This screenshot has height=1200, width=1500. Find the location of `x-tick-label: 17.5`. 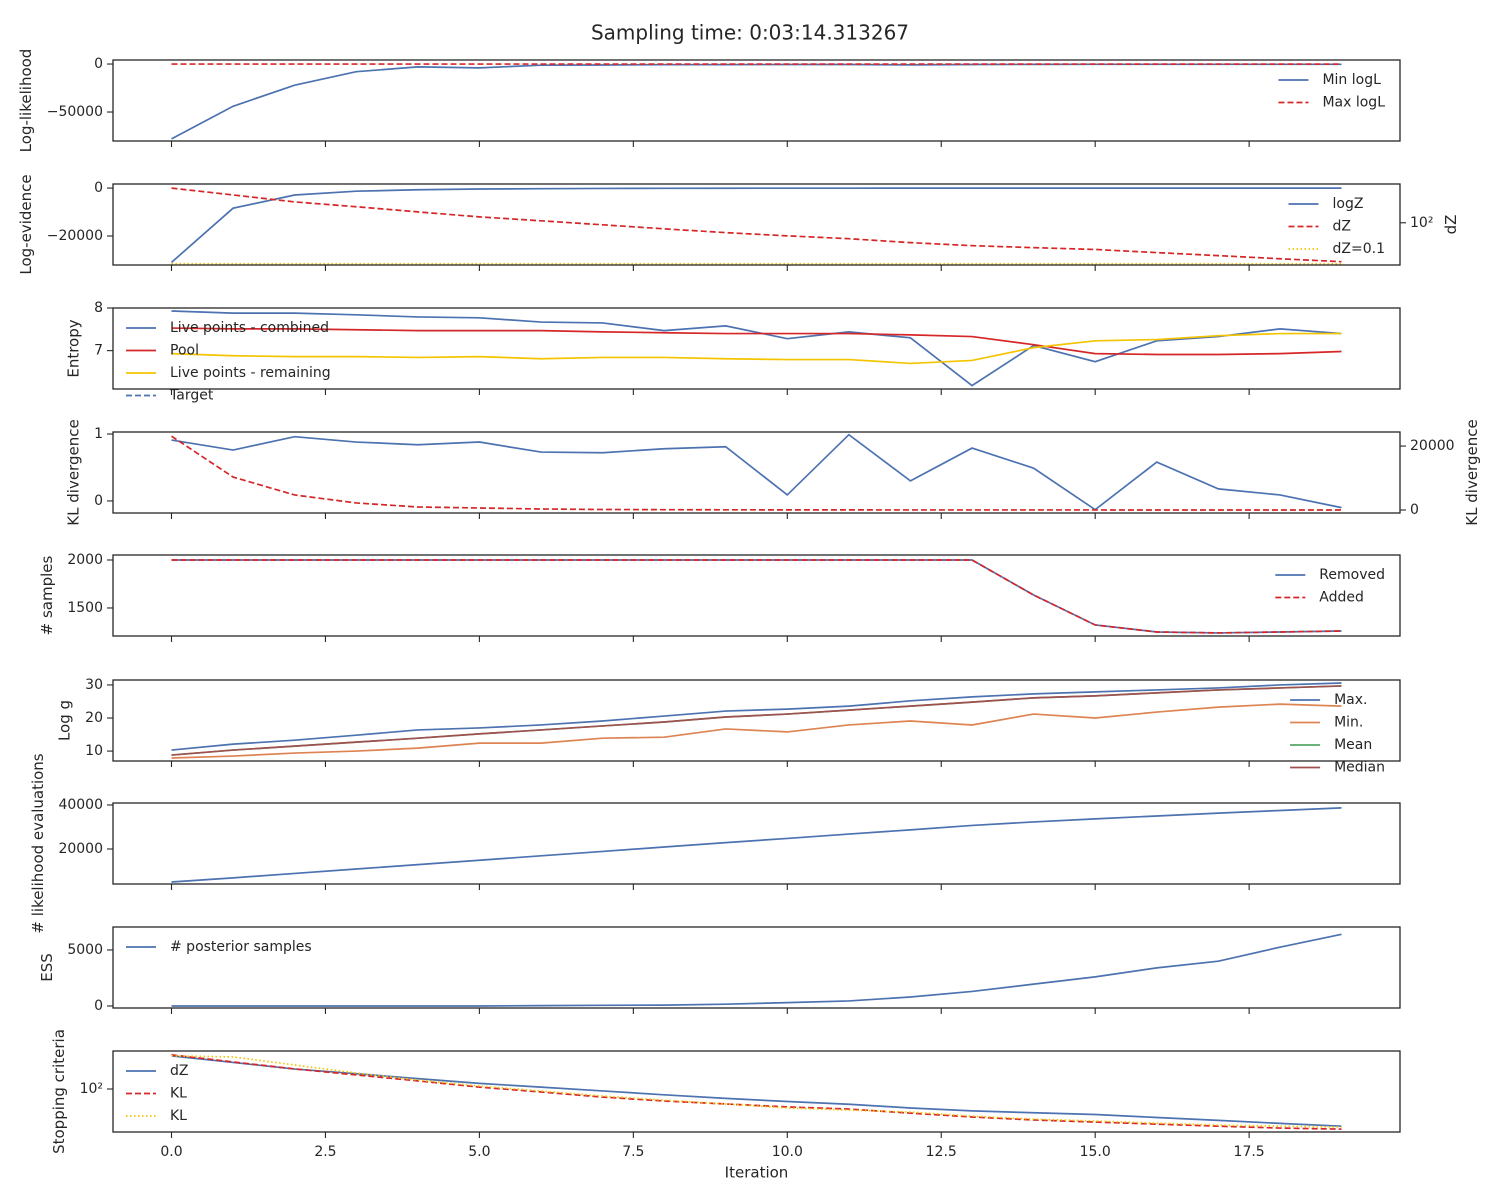

x-tick-label: 17.5 is located at coordinates (1249, 1152).